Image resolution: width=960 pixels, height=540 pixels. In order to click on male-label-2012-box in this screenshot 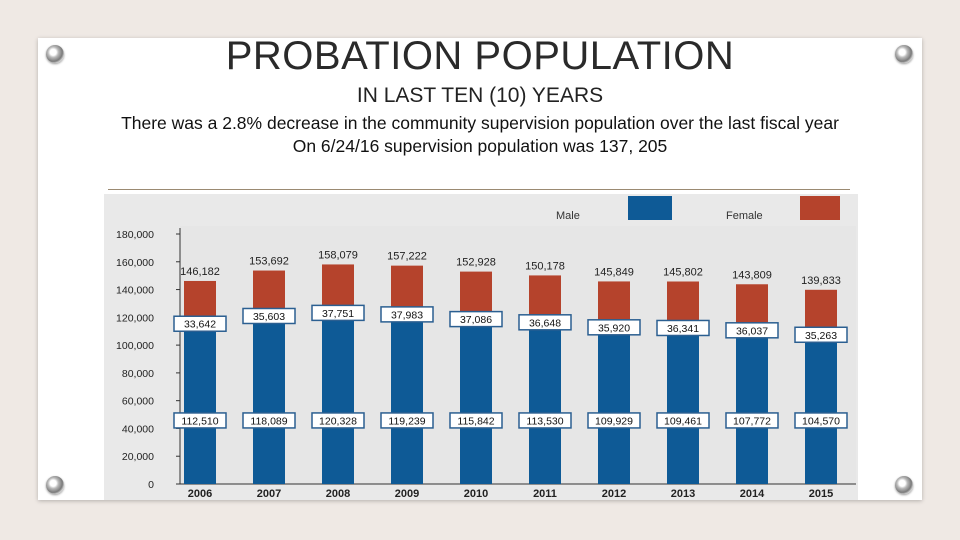, I will do `click(614, 420)`.